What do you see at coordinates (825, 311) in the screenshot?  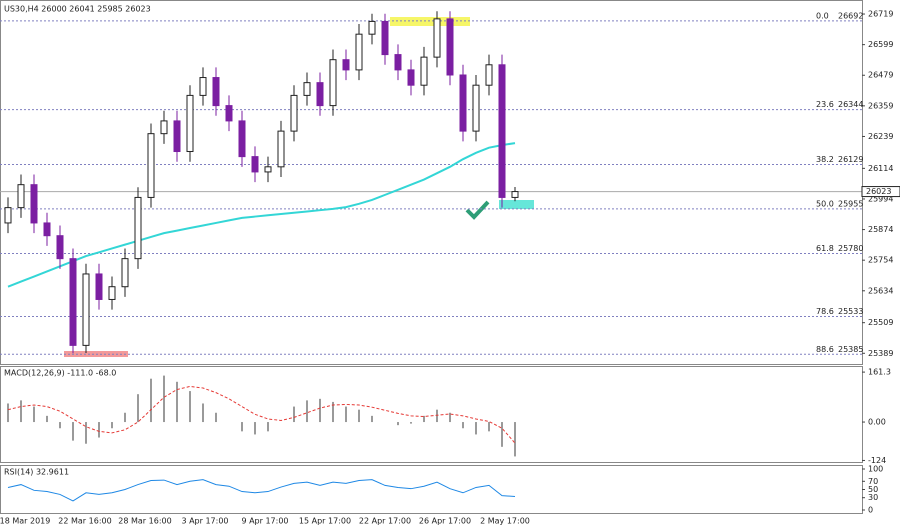 I see `fib-level: 78.6` at bounding box center [825, 311].